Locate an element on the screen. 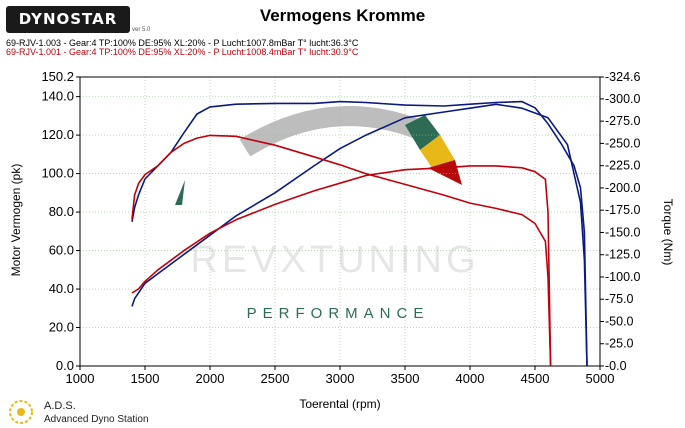  y-tick-8: 150.2 is located at coordinates (57, 76).